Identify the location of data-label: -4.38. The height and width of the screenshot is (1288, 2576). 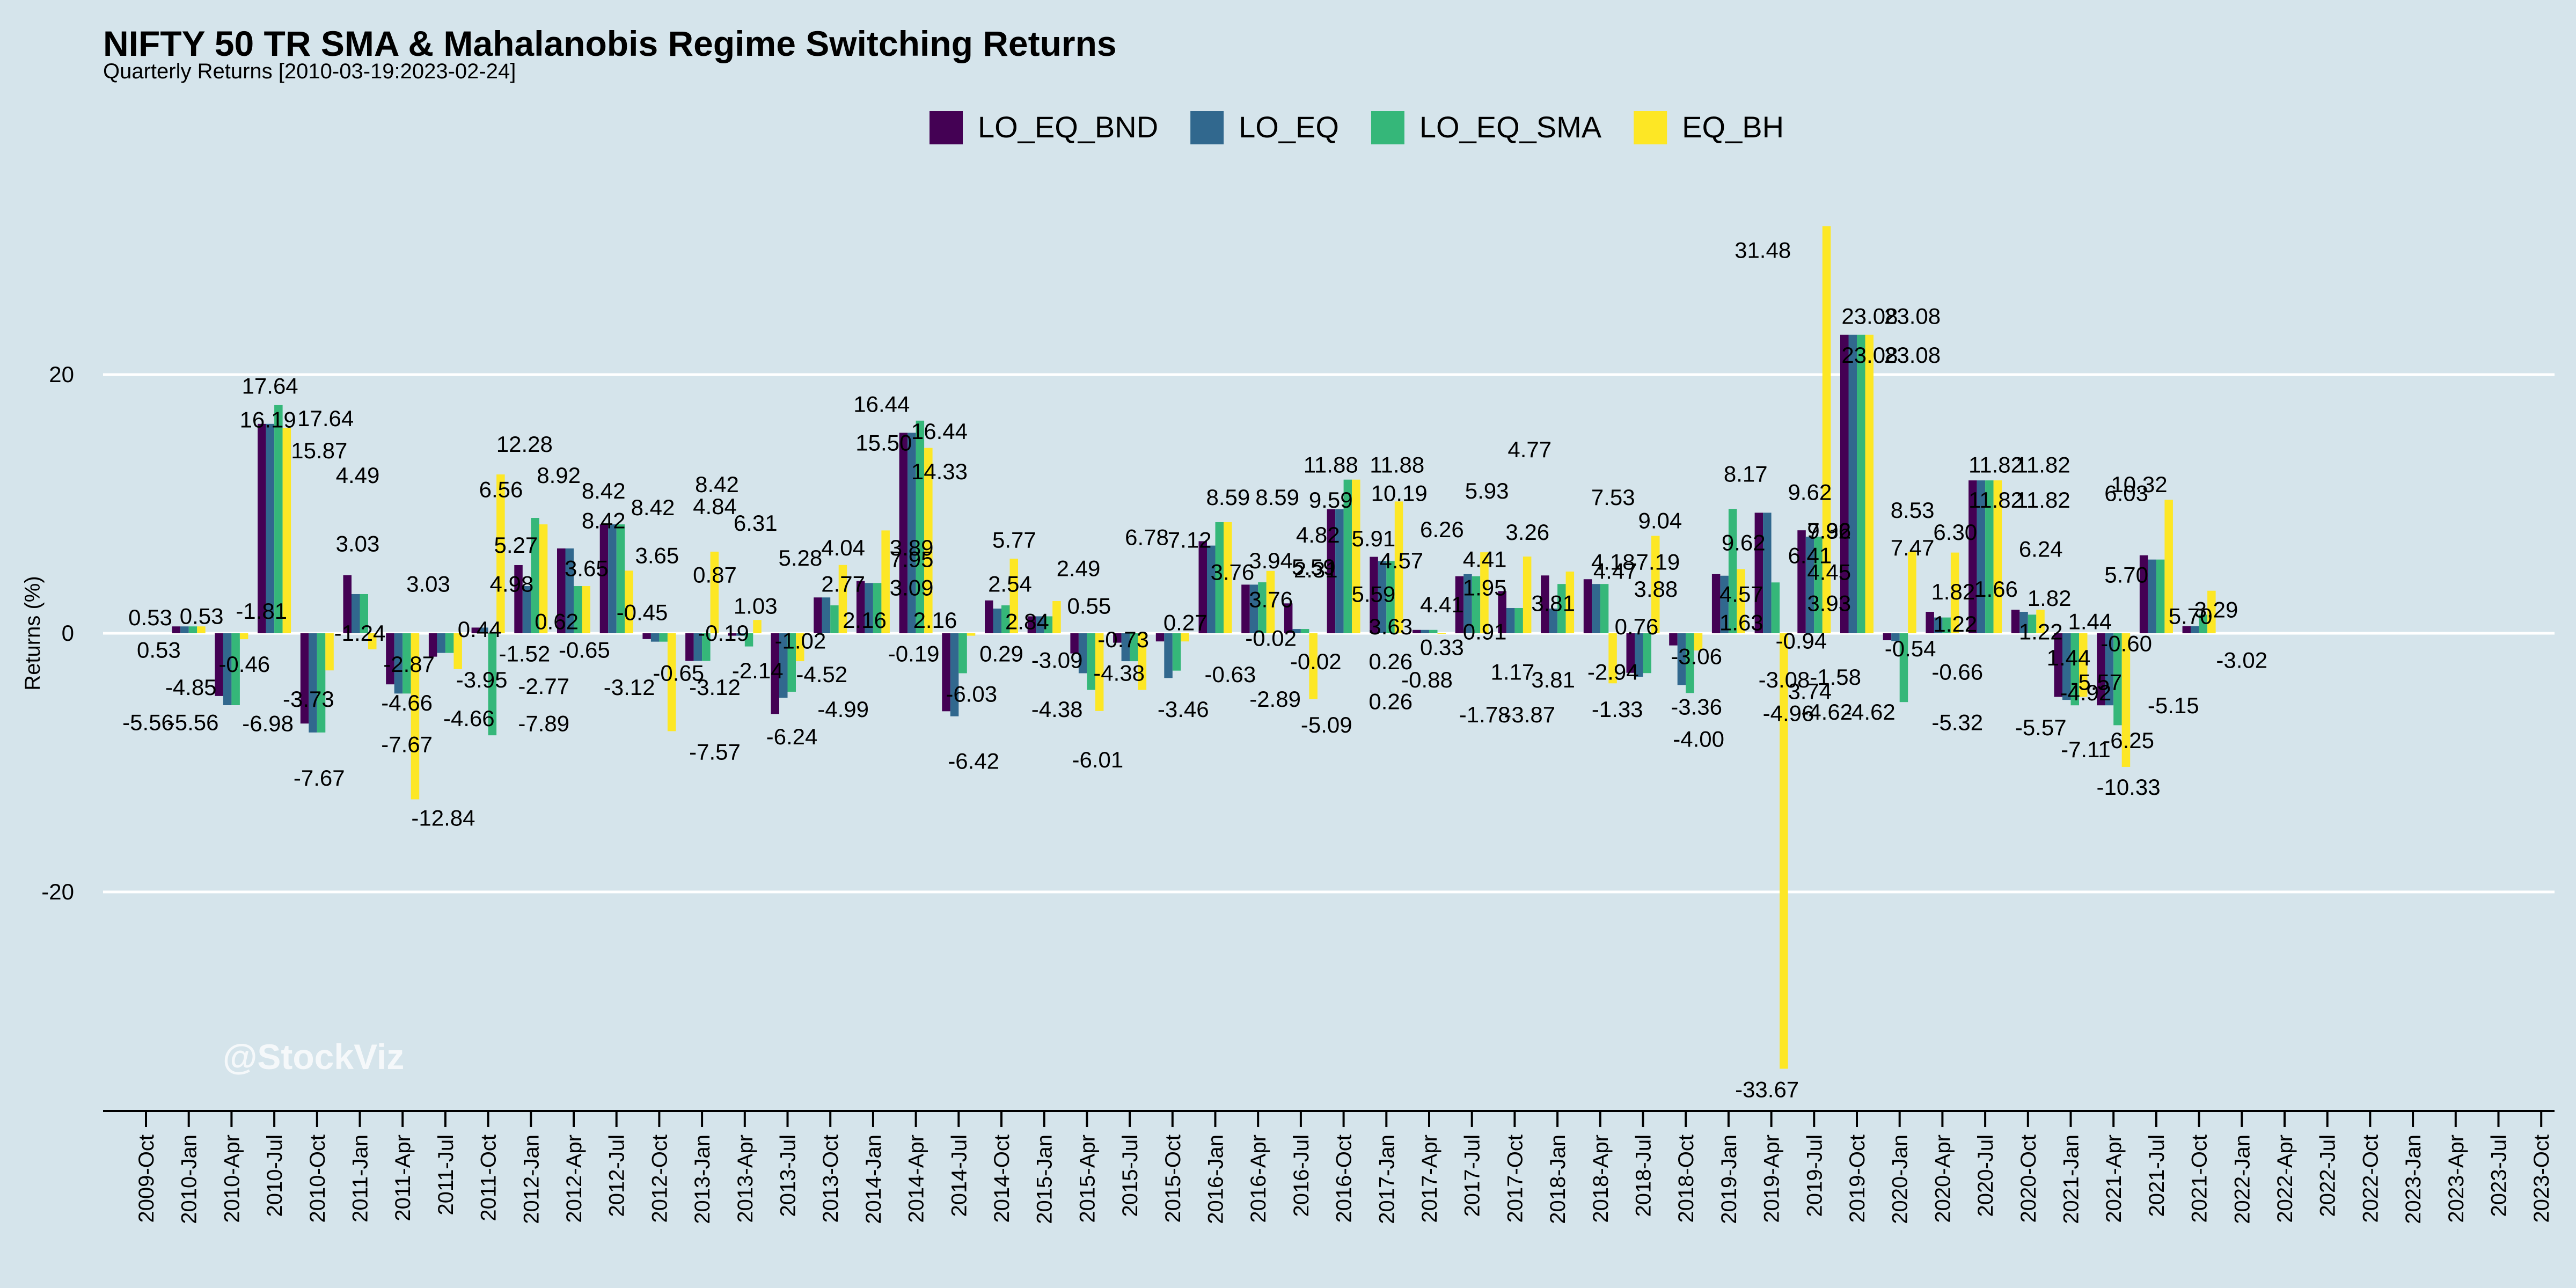
(1119, 673).